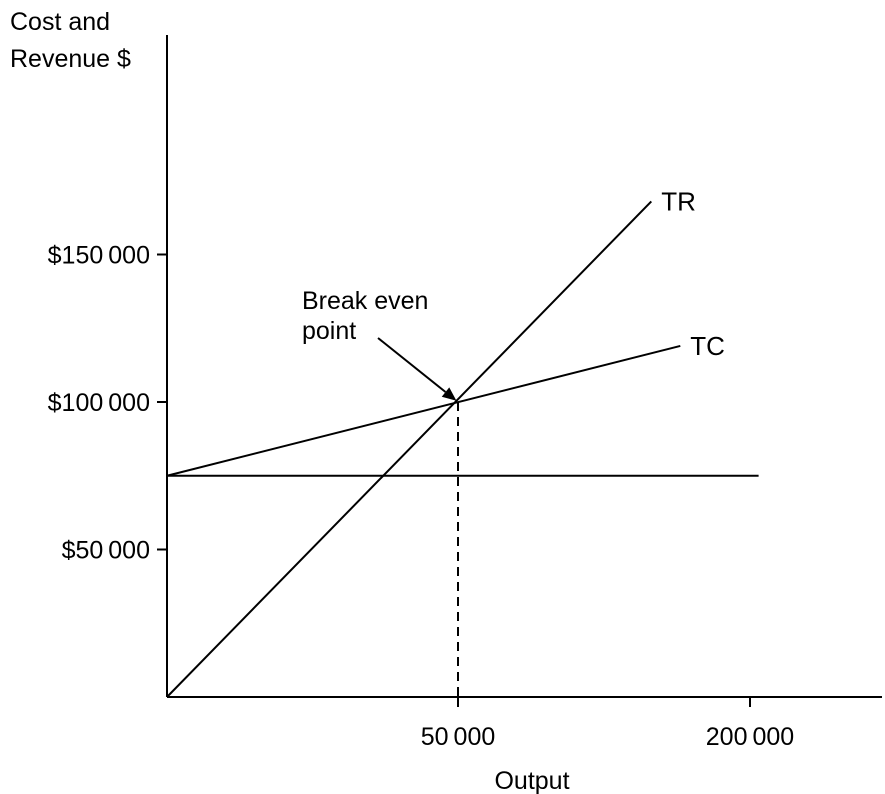  Describe the element at coordinates (412, 365) in the screenshot. I see `break-even-arrow` at that location.